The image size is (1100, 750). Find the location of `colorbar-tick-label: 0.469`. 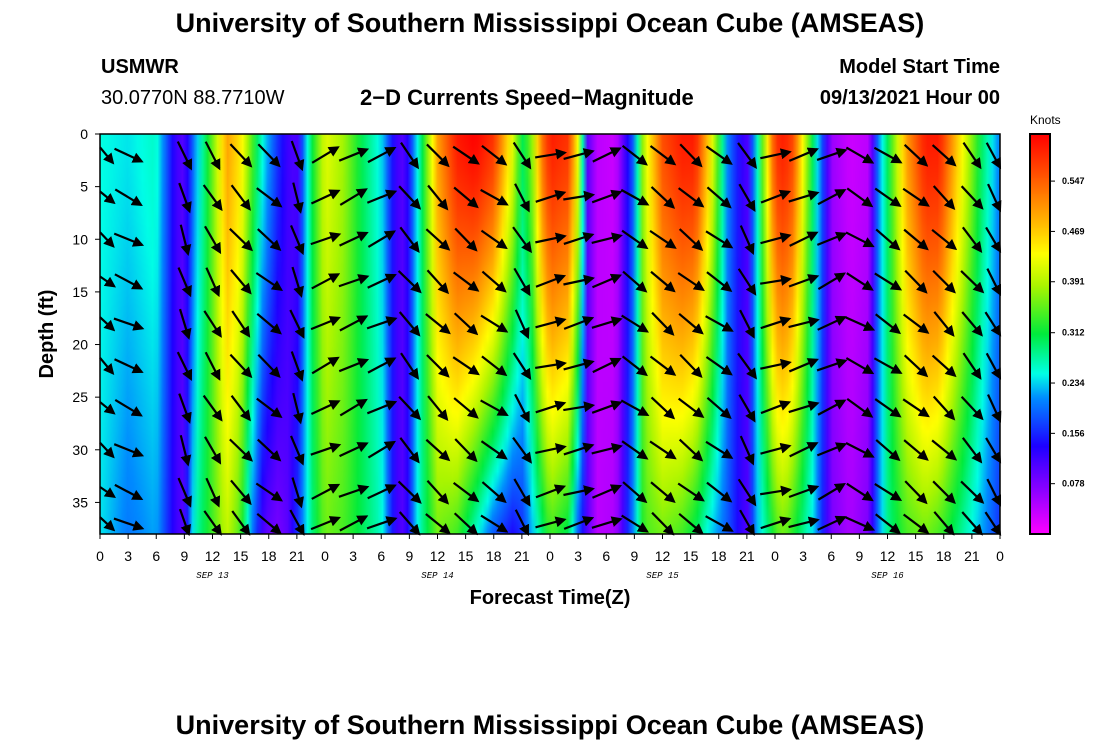

colorbar-tick-label: 0.469 is located at coordinates (1073, 231).